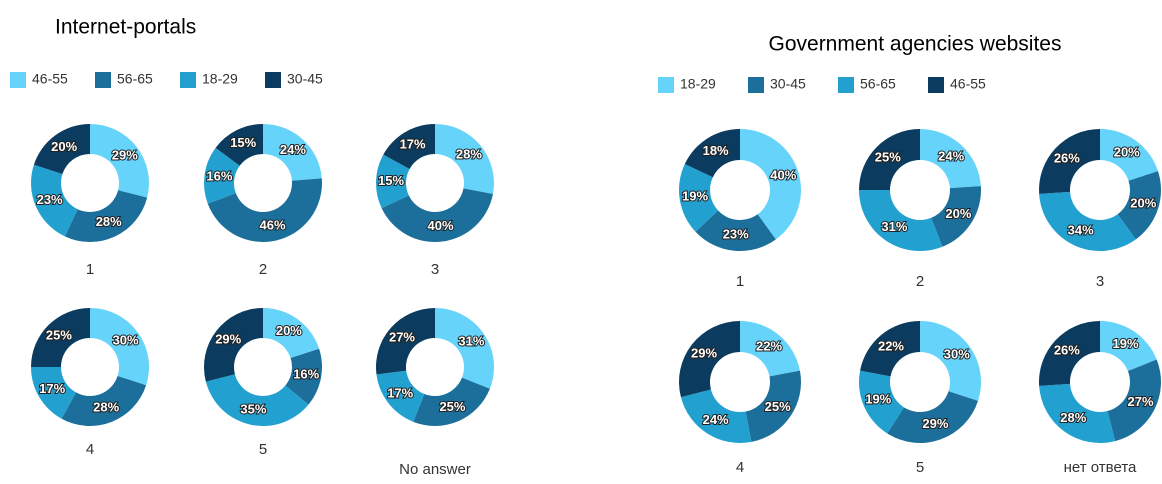 The height and width of the screenshot is (484, 1162). What do you see at coordinates (135, 79) in the screenshot?
I see `legend-label: 56-65` at bounding box center [135, 79].